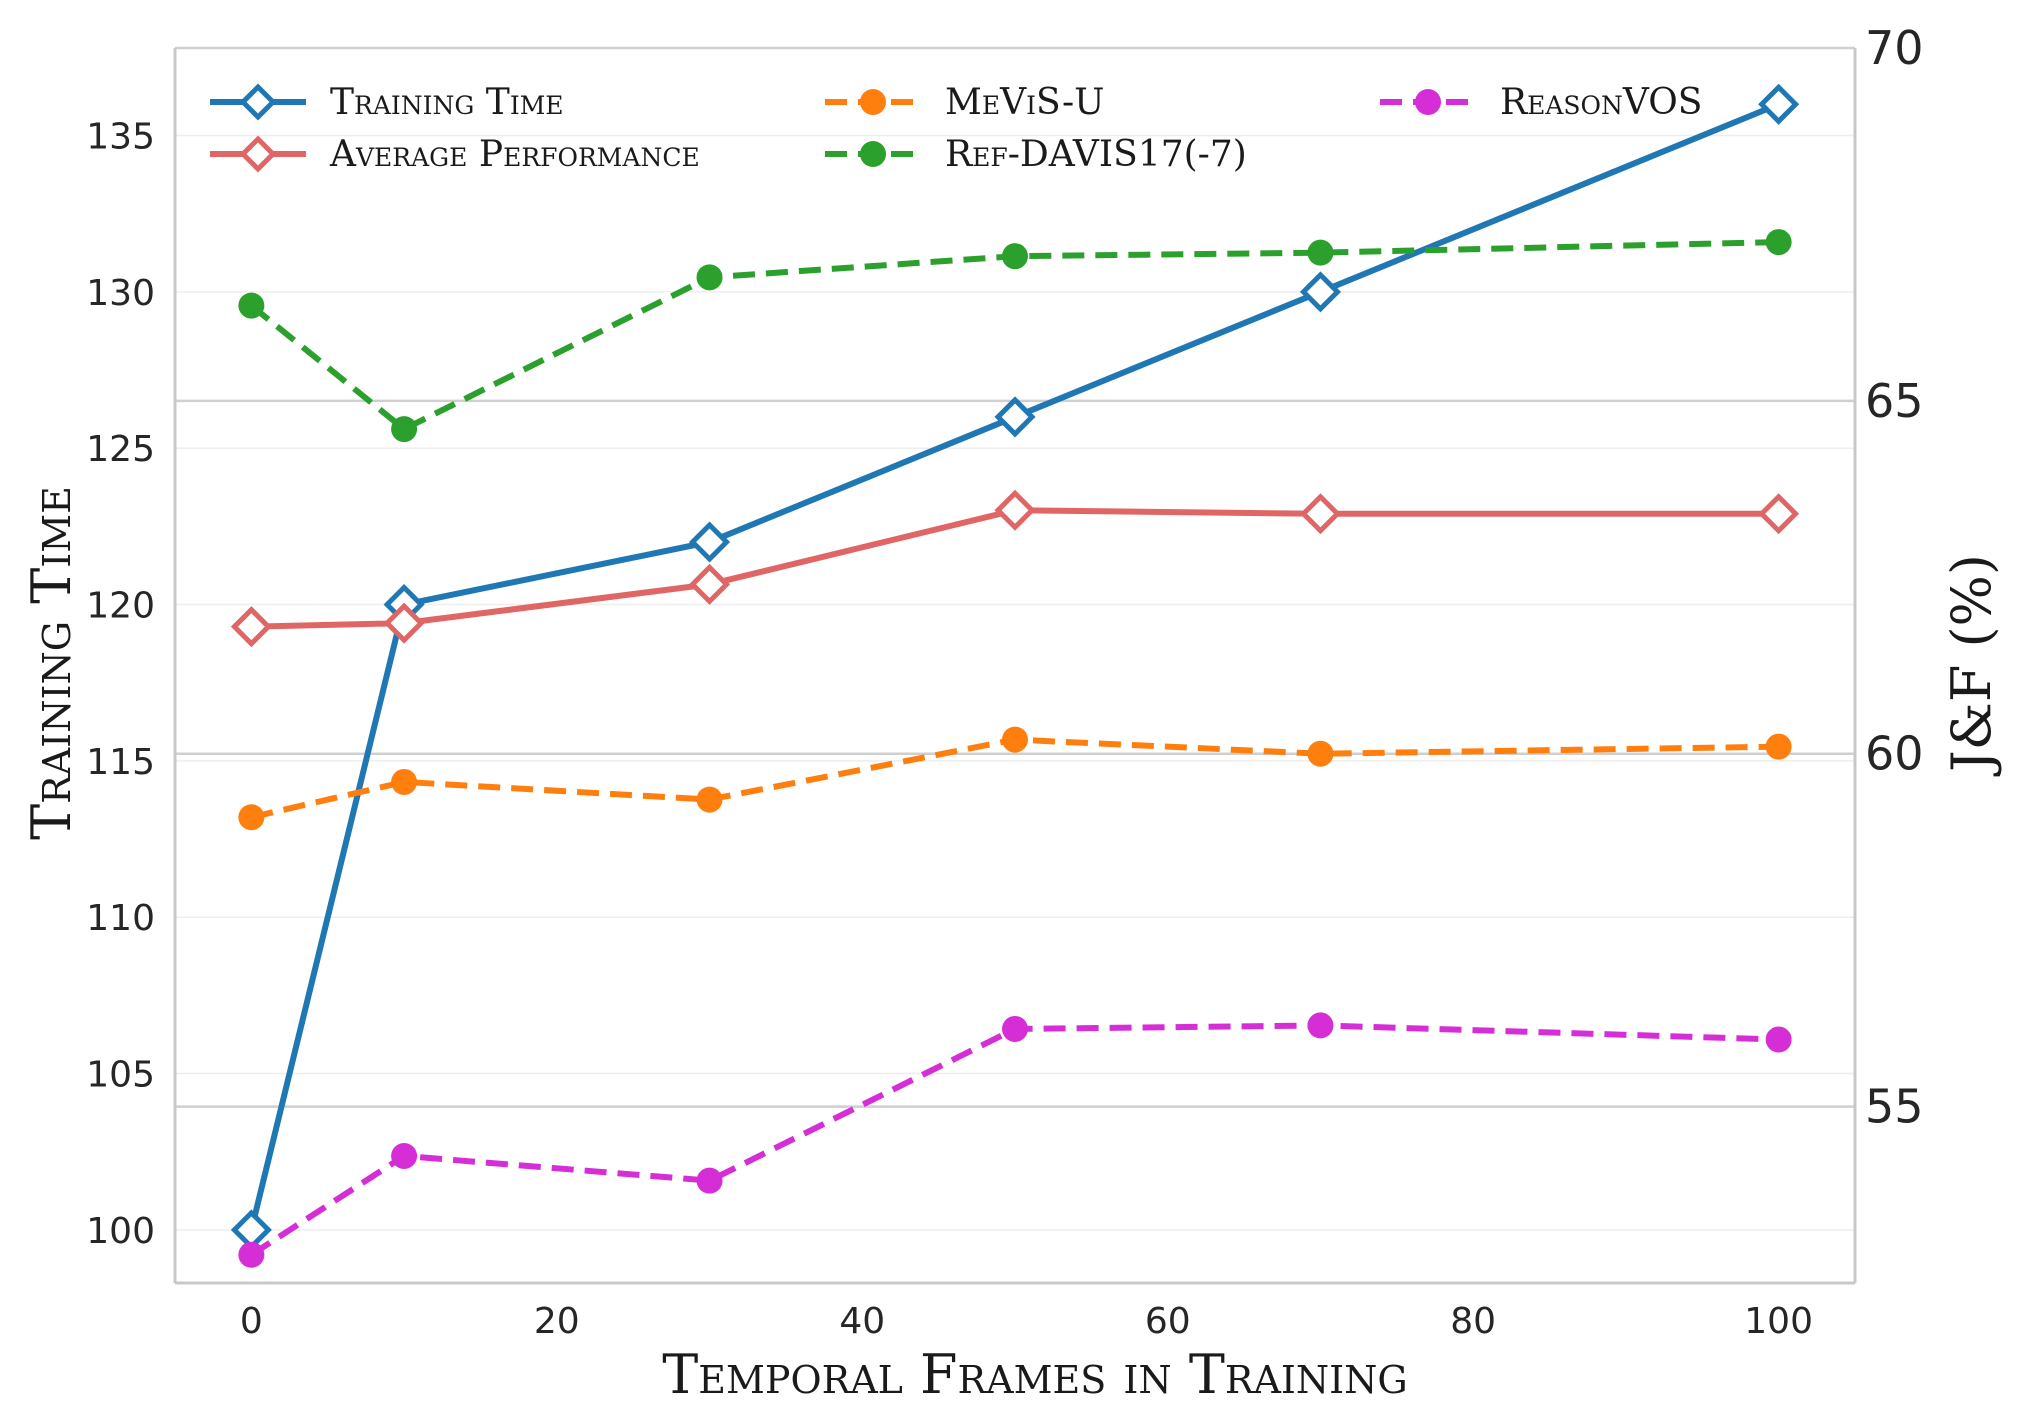  I want to click on y-right-tick-label: 55, so click(1894, 1107).